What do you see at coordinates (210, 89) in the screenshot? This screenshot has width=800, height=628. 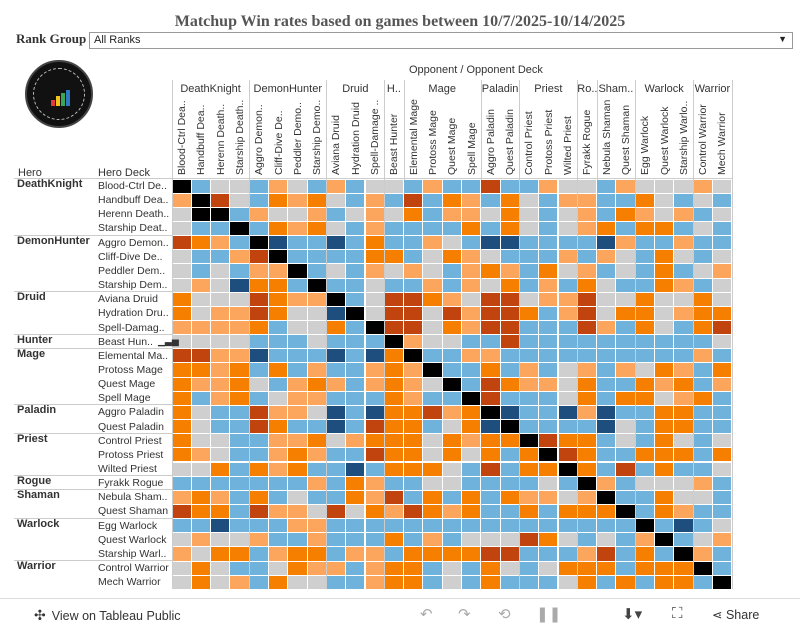 I see `opponent-class-label: DeathKnight` at bounding box center [210, 89].